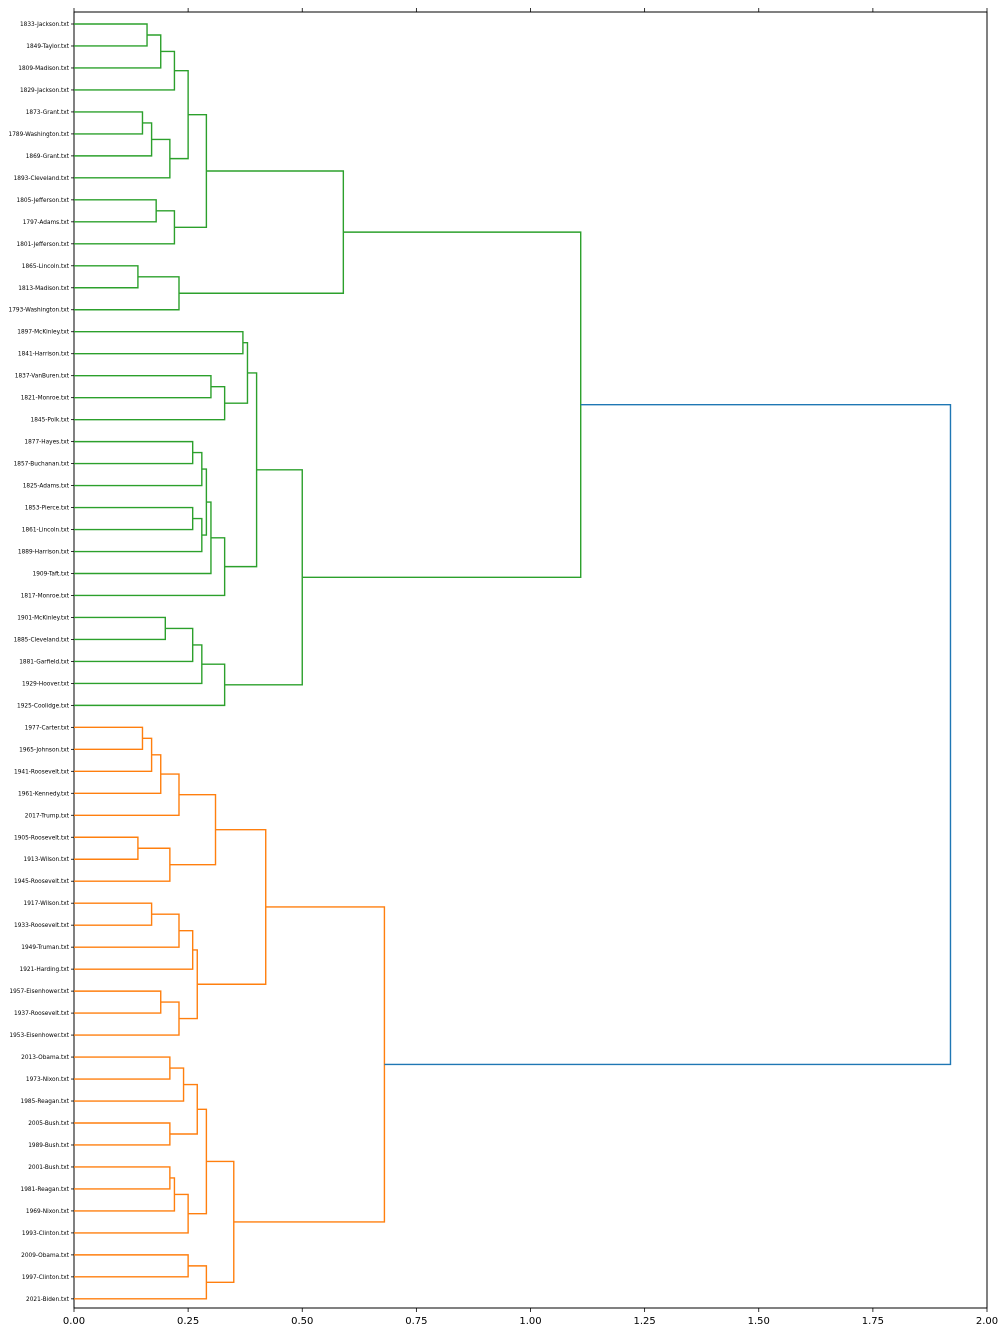 Image resolution: width=1004 pixels, height=1335 pixels. Describe the element at coordinates (111, 35) in the screenshot. I see `merge-link-a1` at that location.